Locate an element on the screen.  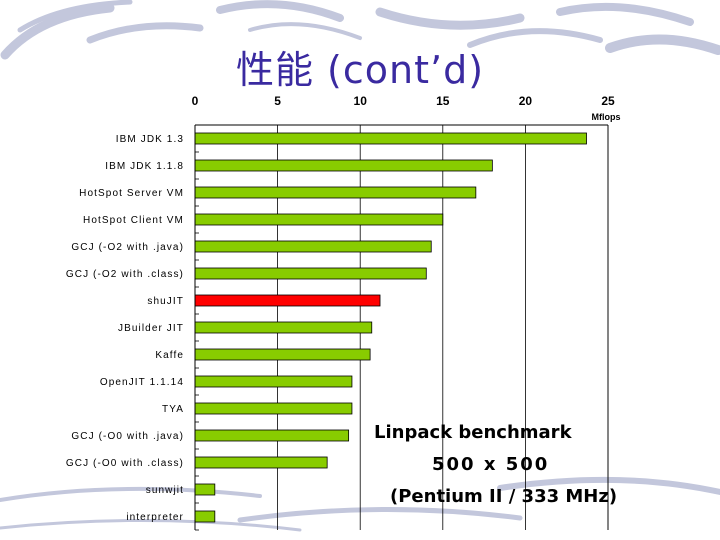
category-label: JBuilder JIT is located at coordinates (151, 328).